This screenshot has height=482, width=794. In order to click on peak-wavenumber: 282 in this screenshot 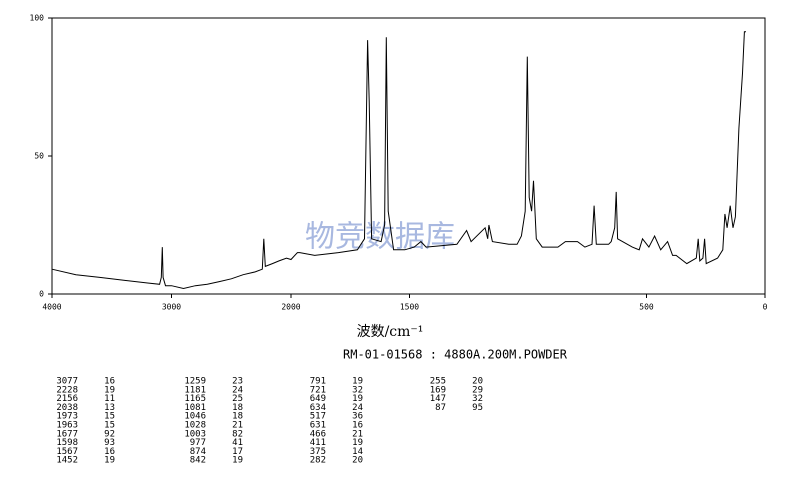, I will do `click(318, 461)`.